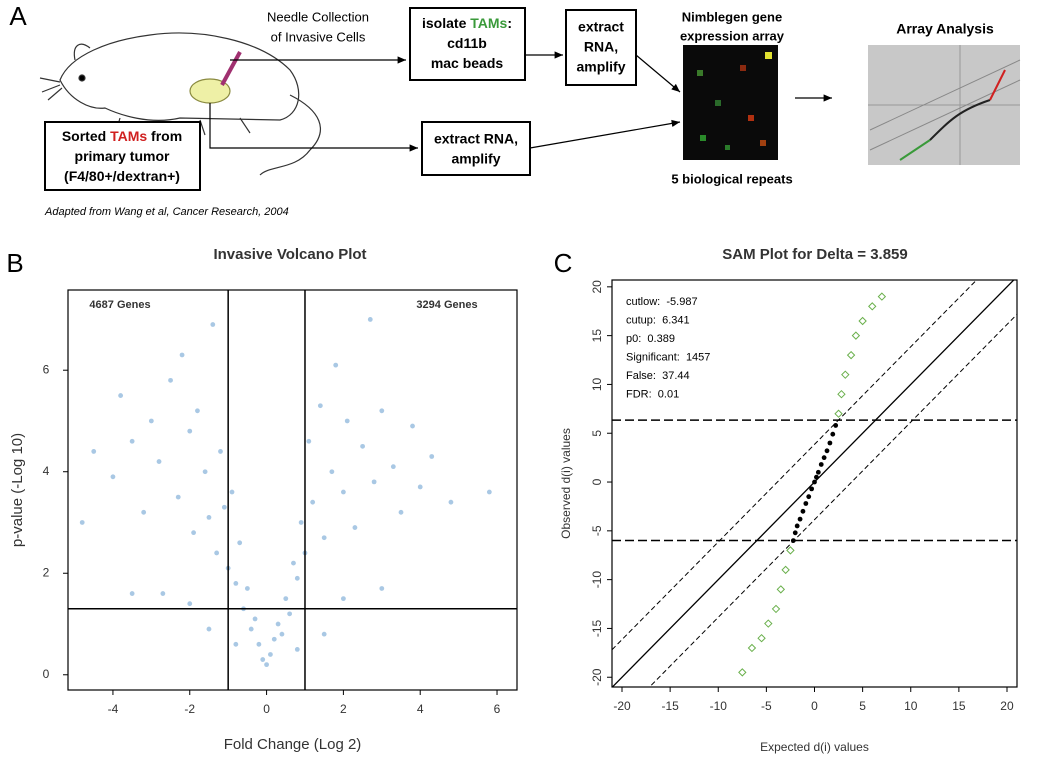 The image size is (1050, 766). Describe the element at coordinates (420, 709) in the screenshot. I see `x-tick-label: 4` at that location.